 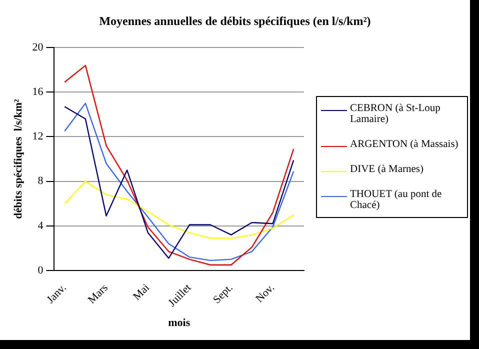 I want to click on y-tick-label: 4, so click(x=41, y=226).